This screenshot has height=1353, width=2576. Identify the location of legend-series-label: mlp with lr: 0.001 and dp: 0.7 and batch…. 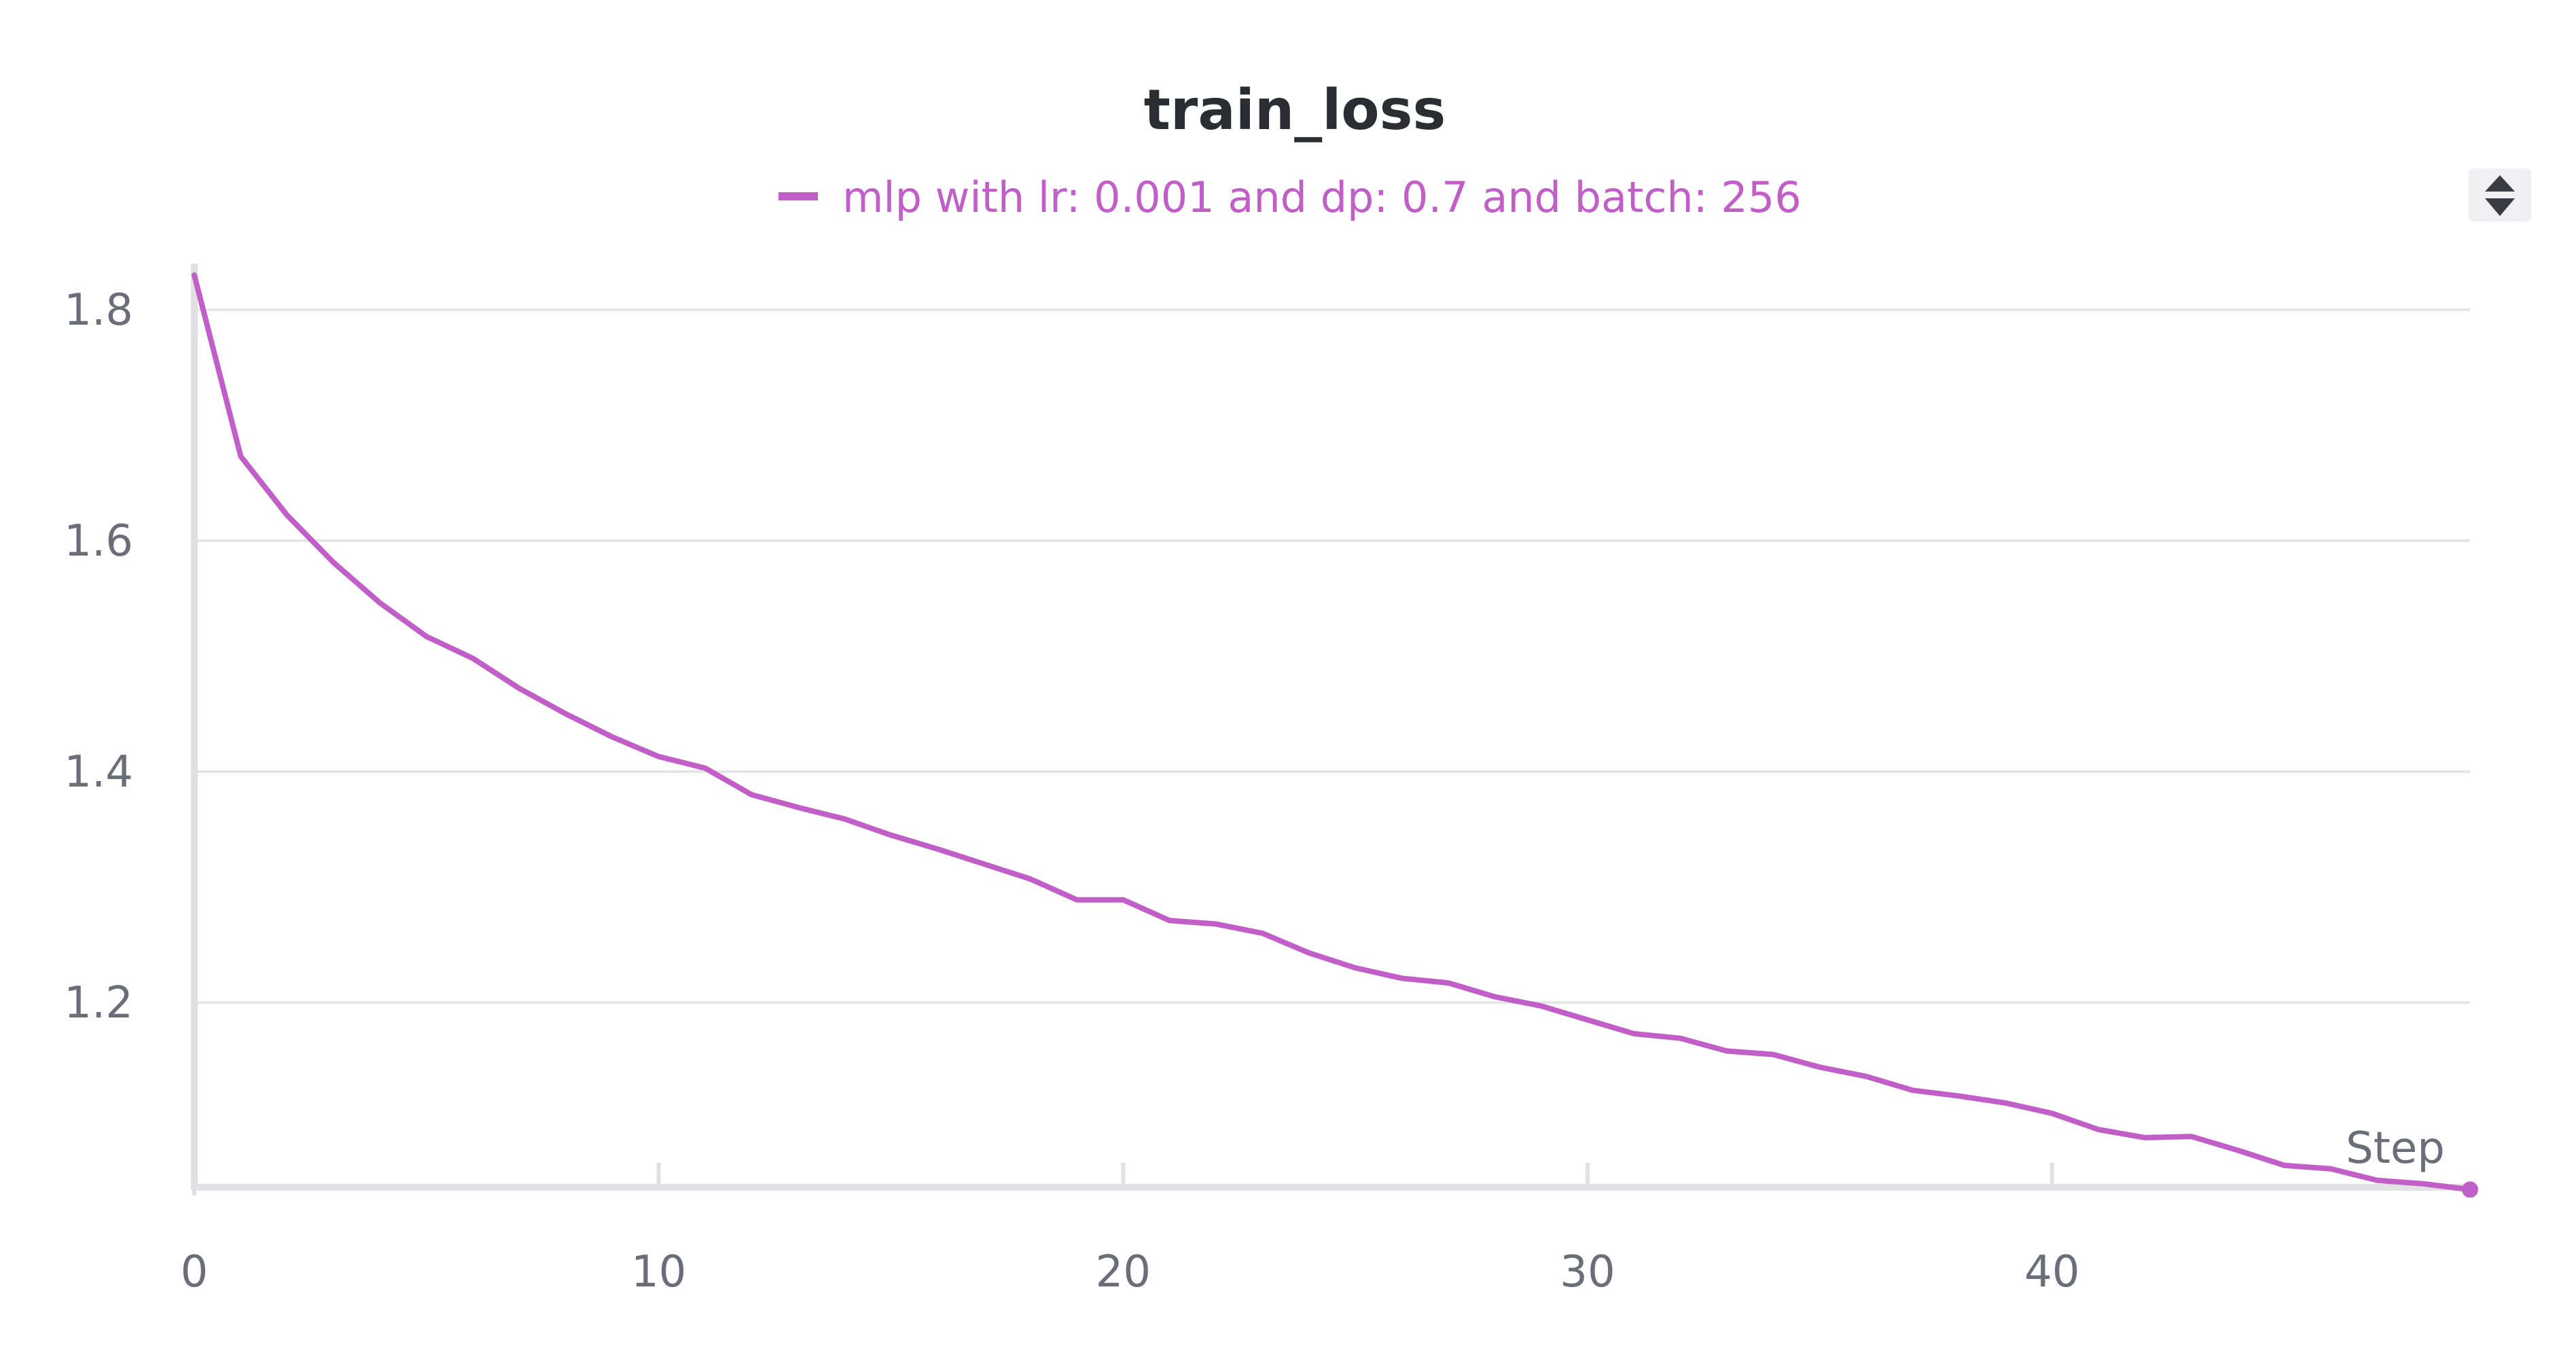
(1322, 197).